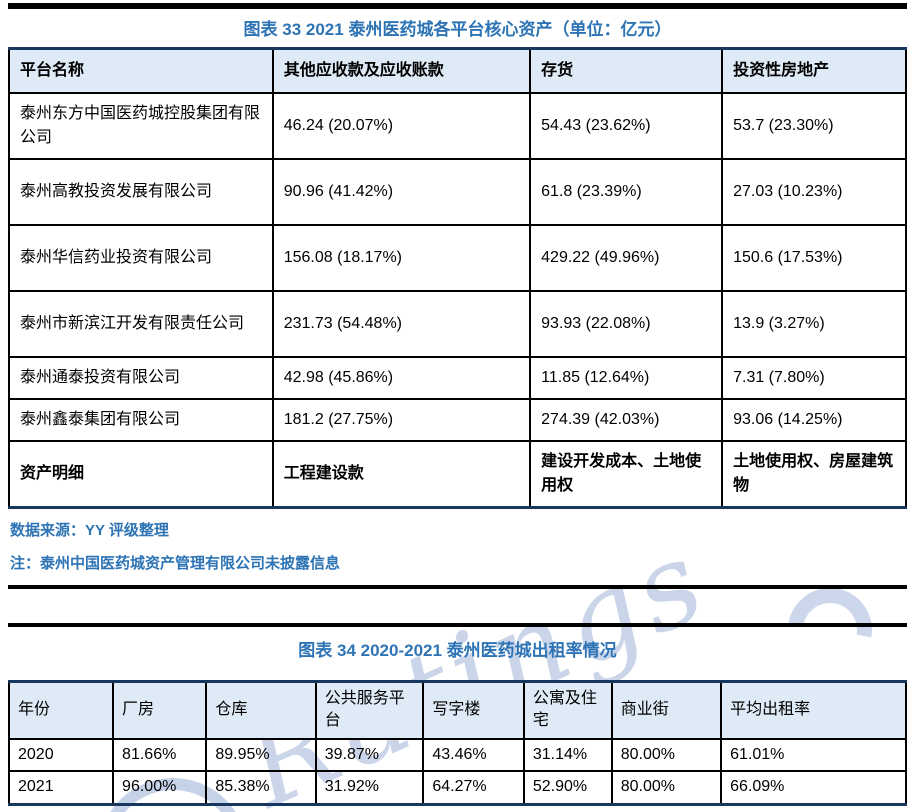 Image resolution: width=915 pixels, height=812 pixels. What do you see at coordinates (457, 624) in the screenshot?
I see `section-rule-figure34-top` at bounding box center [457, 624].